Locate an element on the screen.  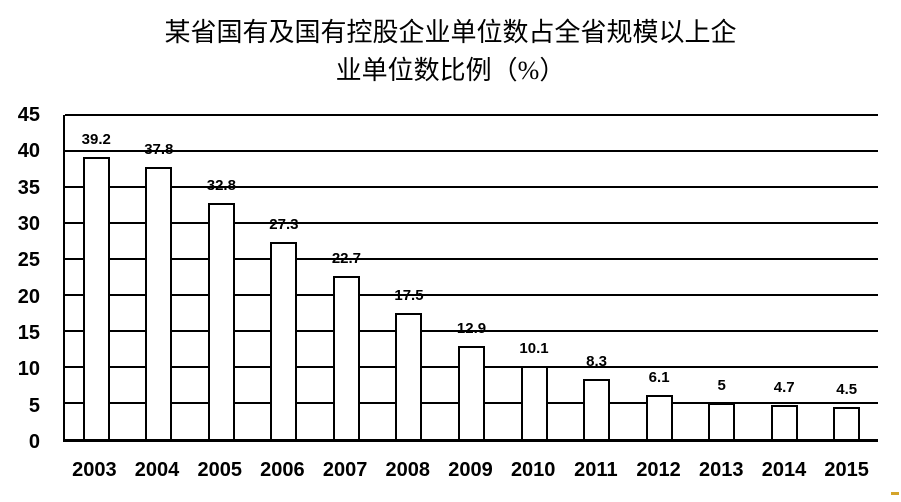
bar-value-label: 39.2 is located at coordinates (96, 139).